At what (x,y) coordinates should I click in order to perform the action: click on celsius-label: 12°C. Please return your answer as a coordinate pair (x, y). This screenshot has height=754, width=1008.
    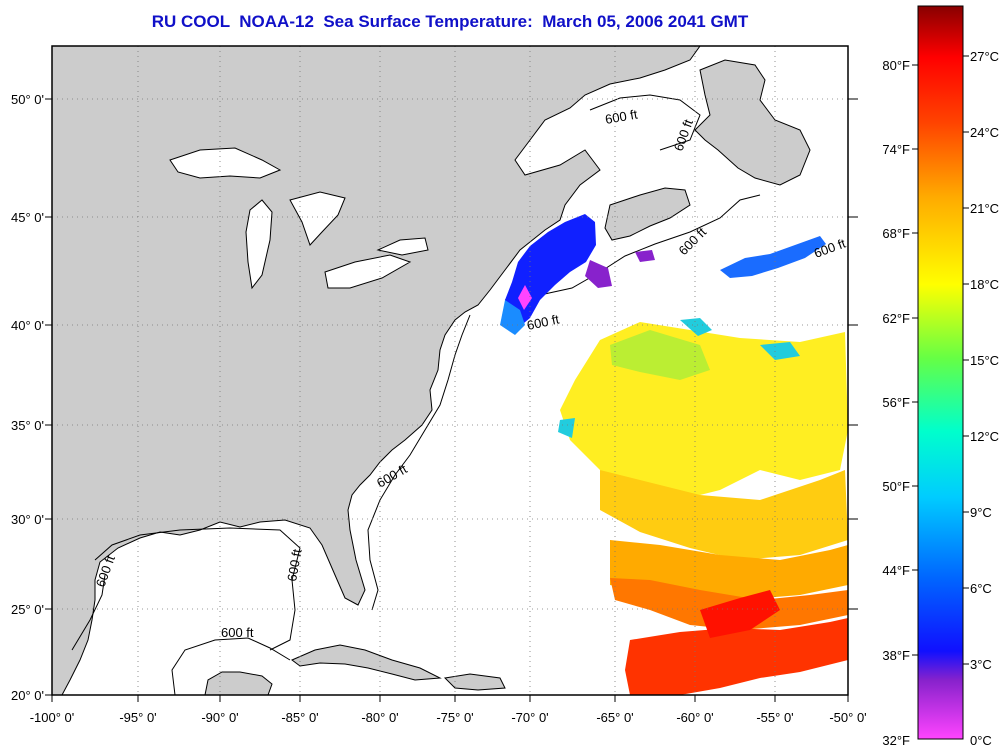
    Looking at the image, I should click on (984, 436).